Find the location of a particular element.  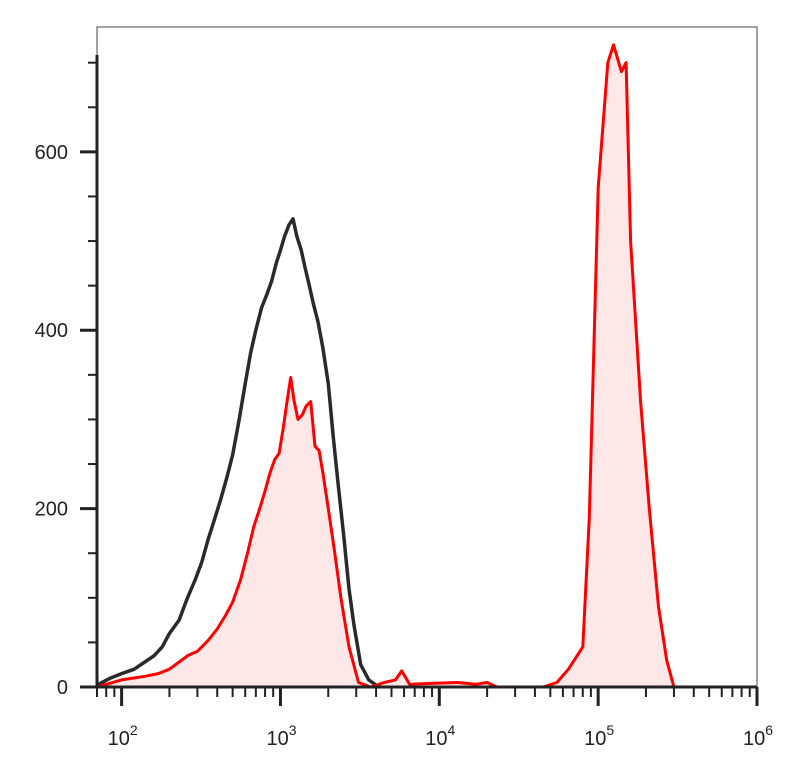

x-tick-label: 10⁶ is located at coordinates (758, 736).